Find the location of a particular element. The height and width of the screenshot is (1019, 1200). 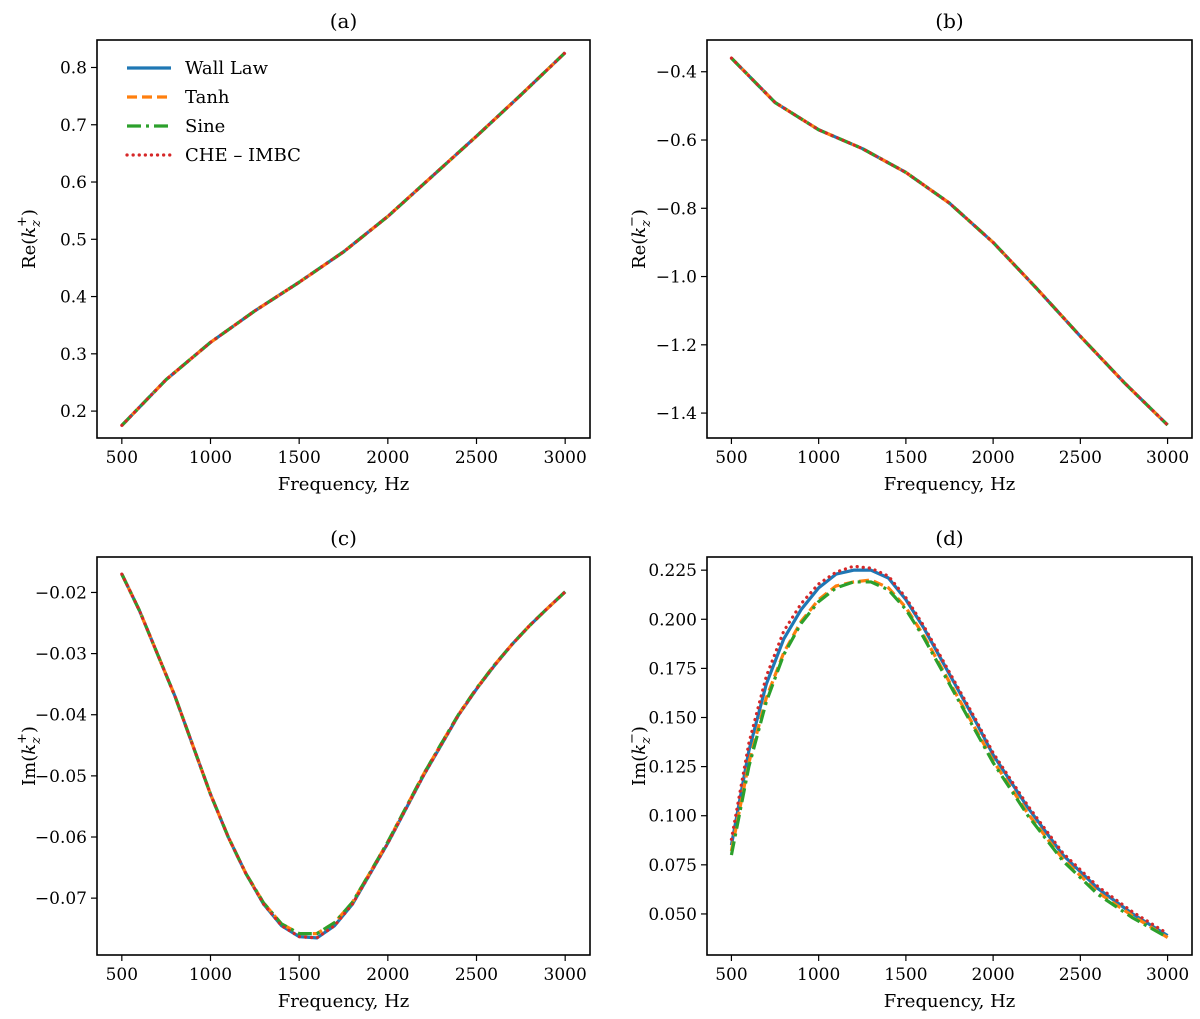

panel-c-xtick-label: 1000 is located at coordinates (210, 975).